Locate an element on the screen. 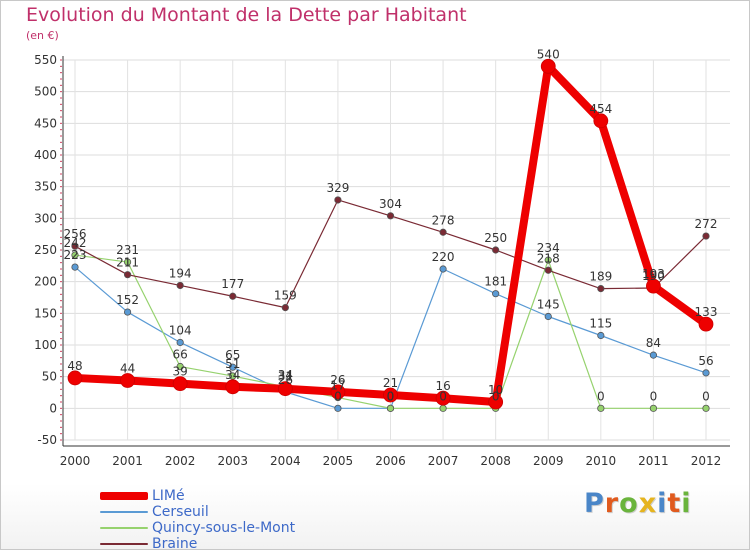  y-tick-label: 300 is located at coordinates (45, 218).